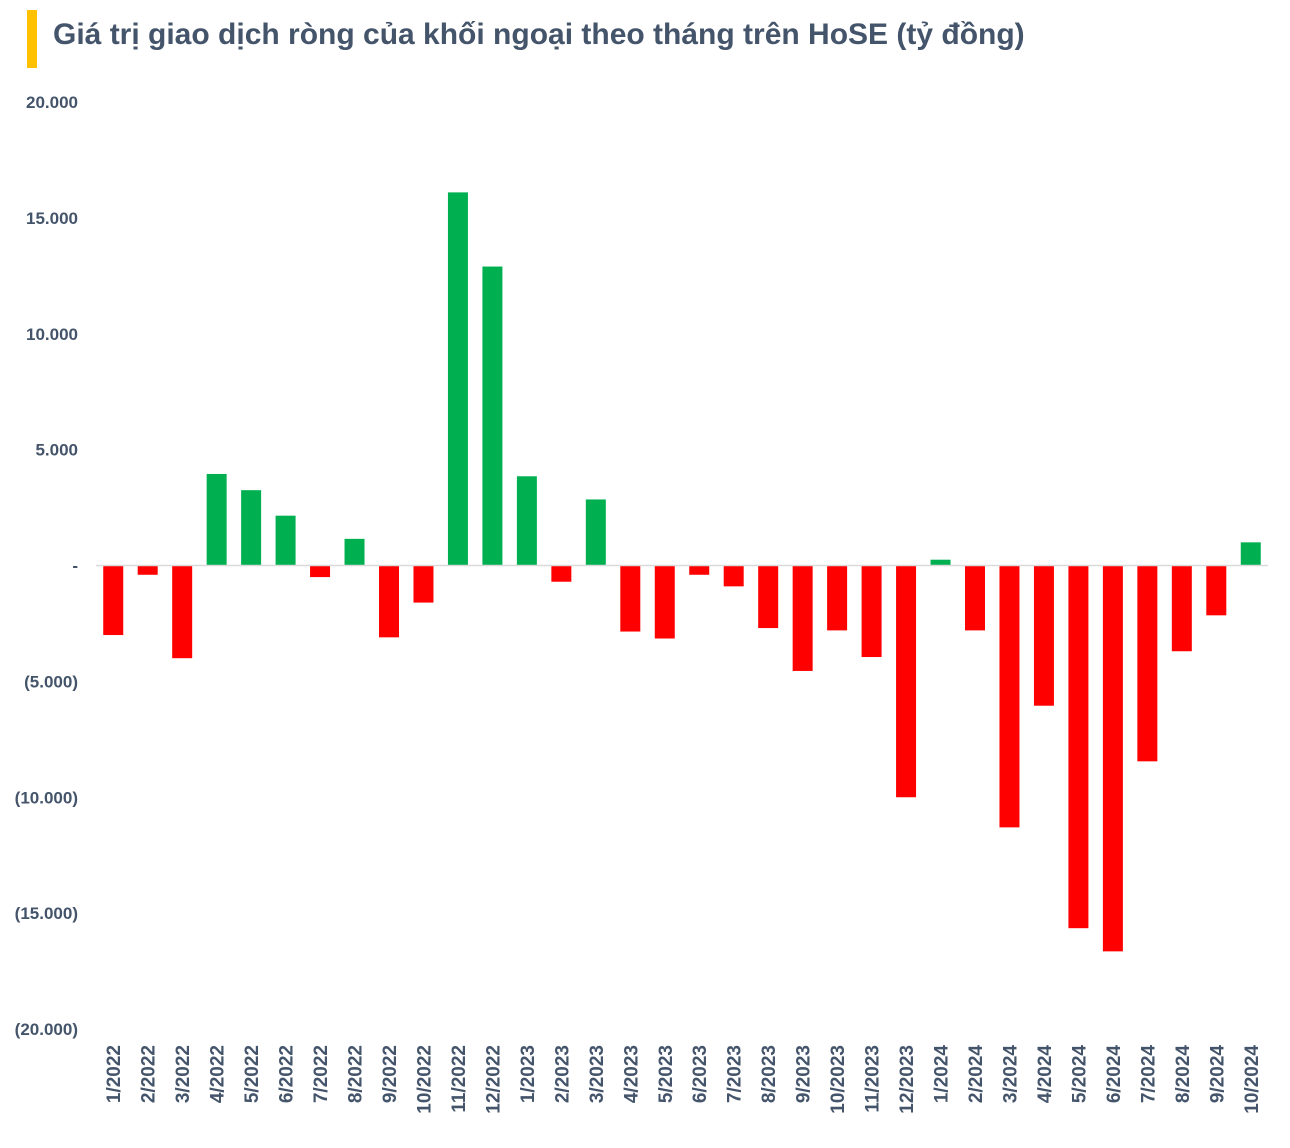  Describe the element at coordinates (51, 681) in the screenshot. I see `y-tick-label: (5.000)` at that location.